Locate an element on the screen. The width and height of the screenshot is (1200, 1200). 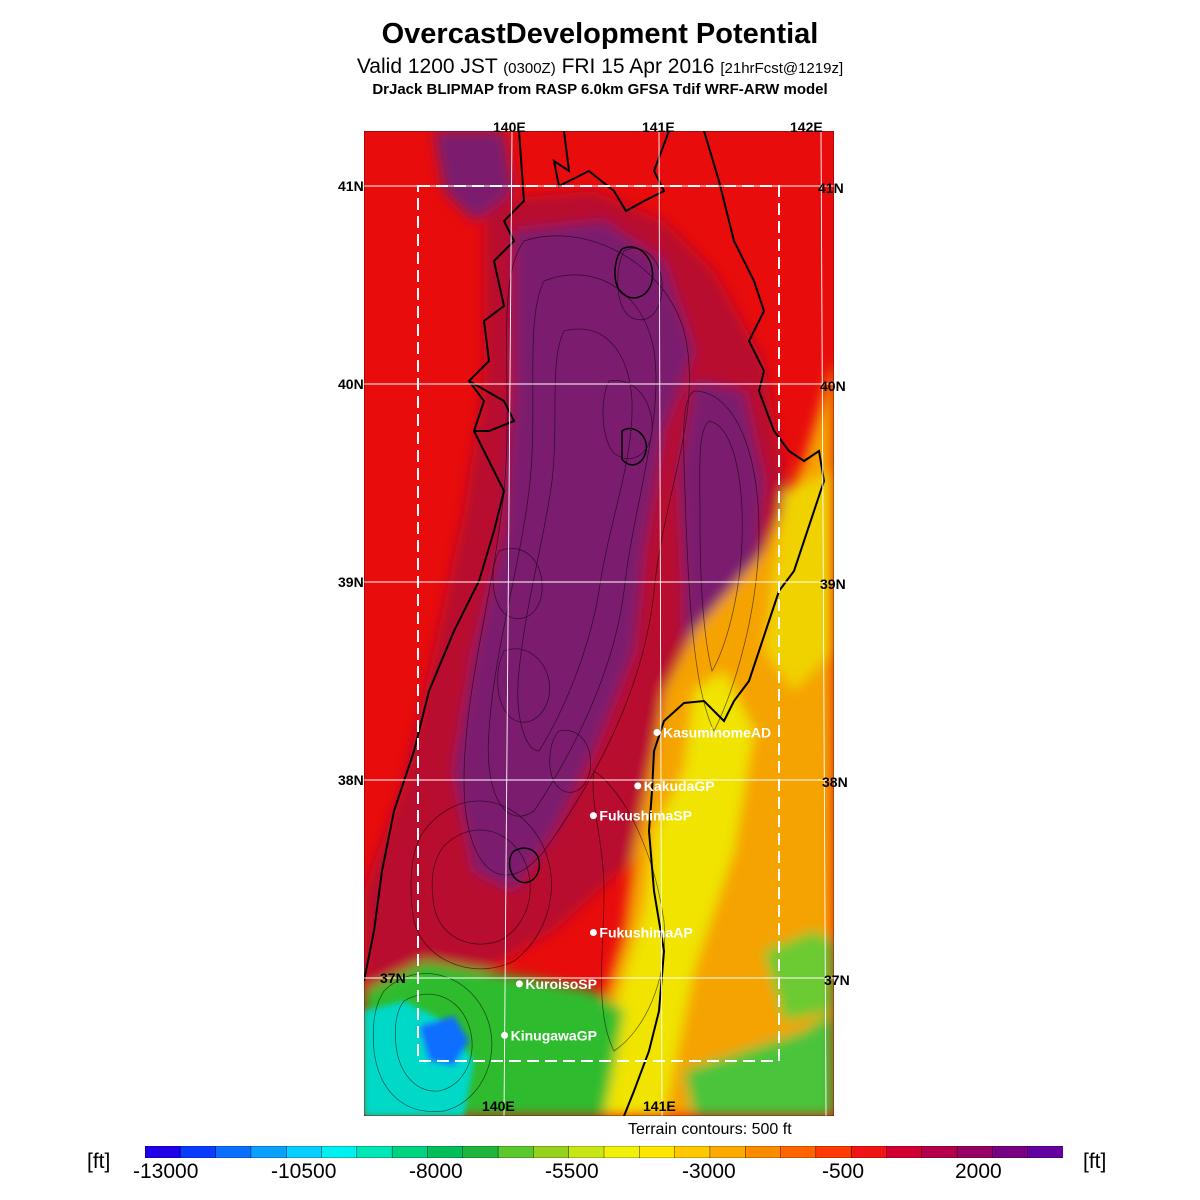
colorbar-label: -8000 is located at coordinates (436, 1171).